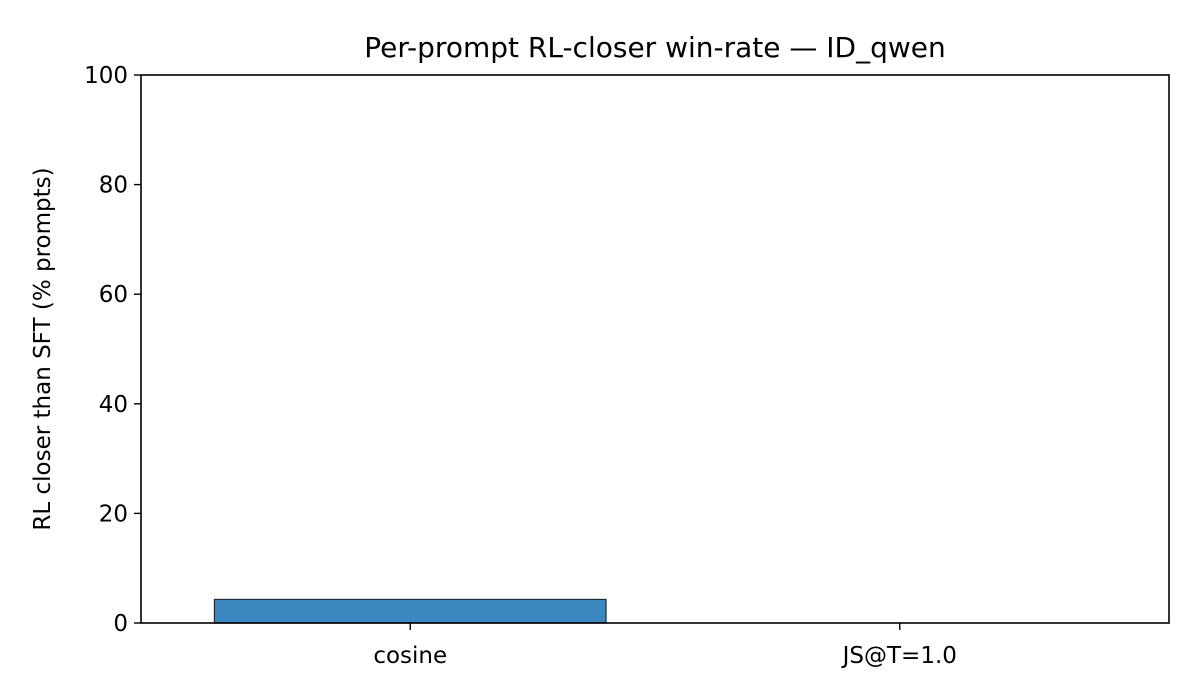  Describe the element at coordinates (113, 186) in the screenshot. I see `y-tick-label-4: 80` at that location.